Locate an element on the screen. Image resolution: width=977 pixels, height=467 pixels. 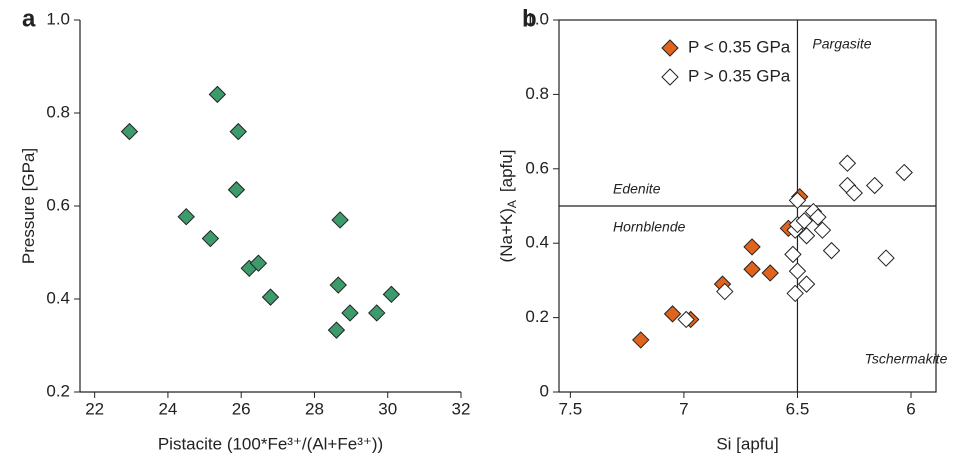
panel-label: a is located at coordinates (29, 18).